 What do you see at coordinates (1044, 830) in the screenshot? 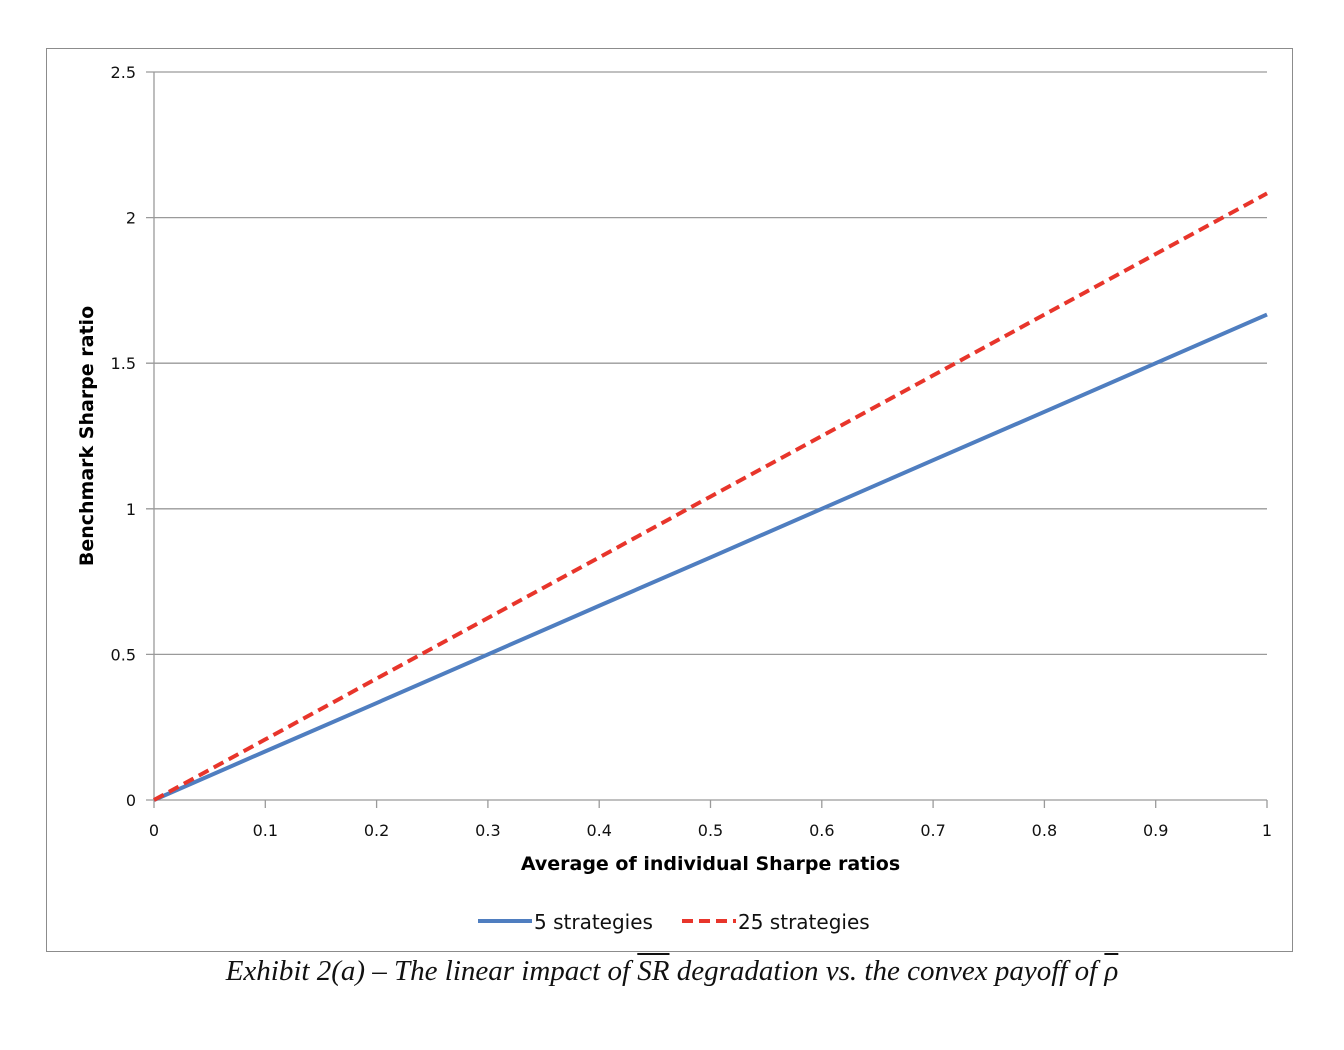
I see `x-tick-label: 0.8` at bounding box center [1044, 830].